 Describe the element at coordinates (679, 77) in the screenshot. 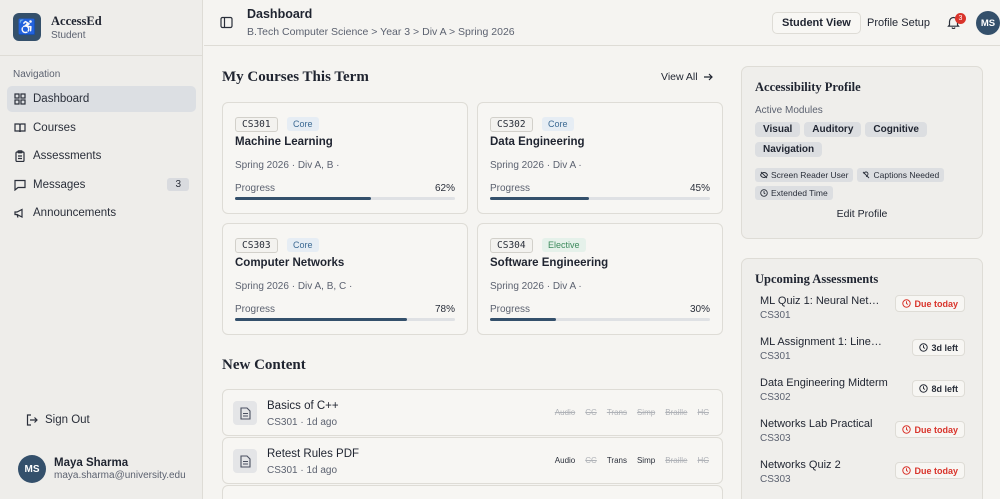

I see `view-all-label: View All` at that location.